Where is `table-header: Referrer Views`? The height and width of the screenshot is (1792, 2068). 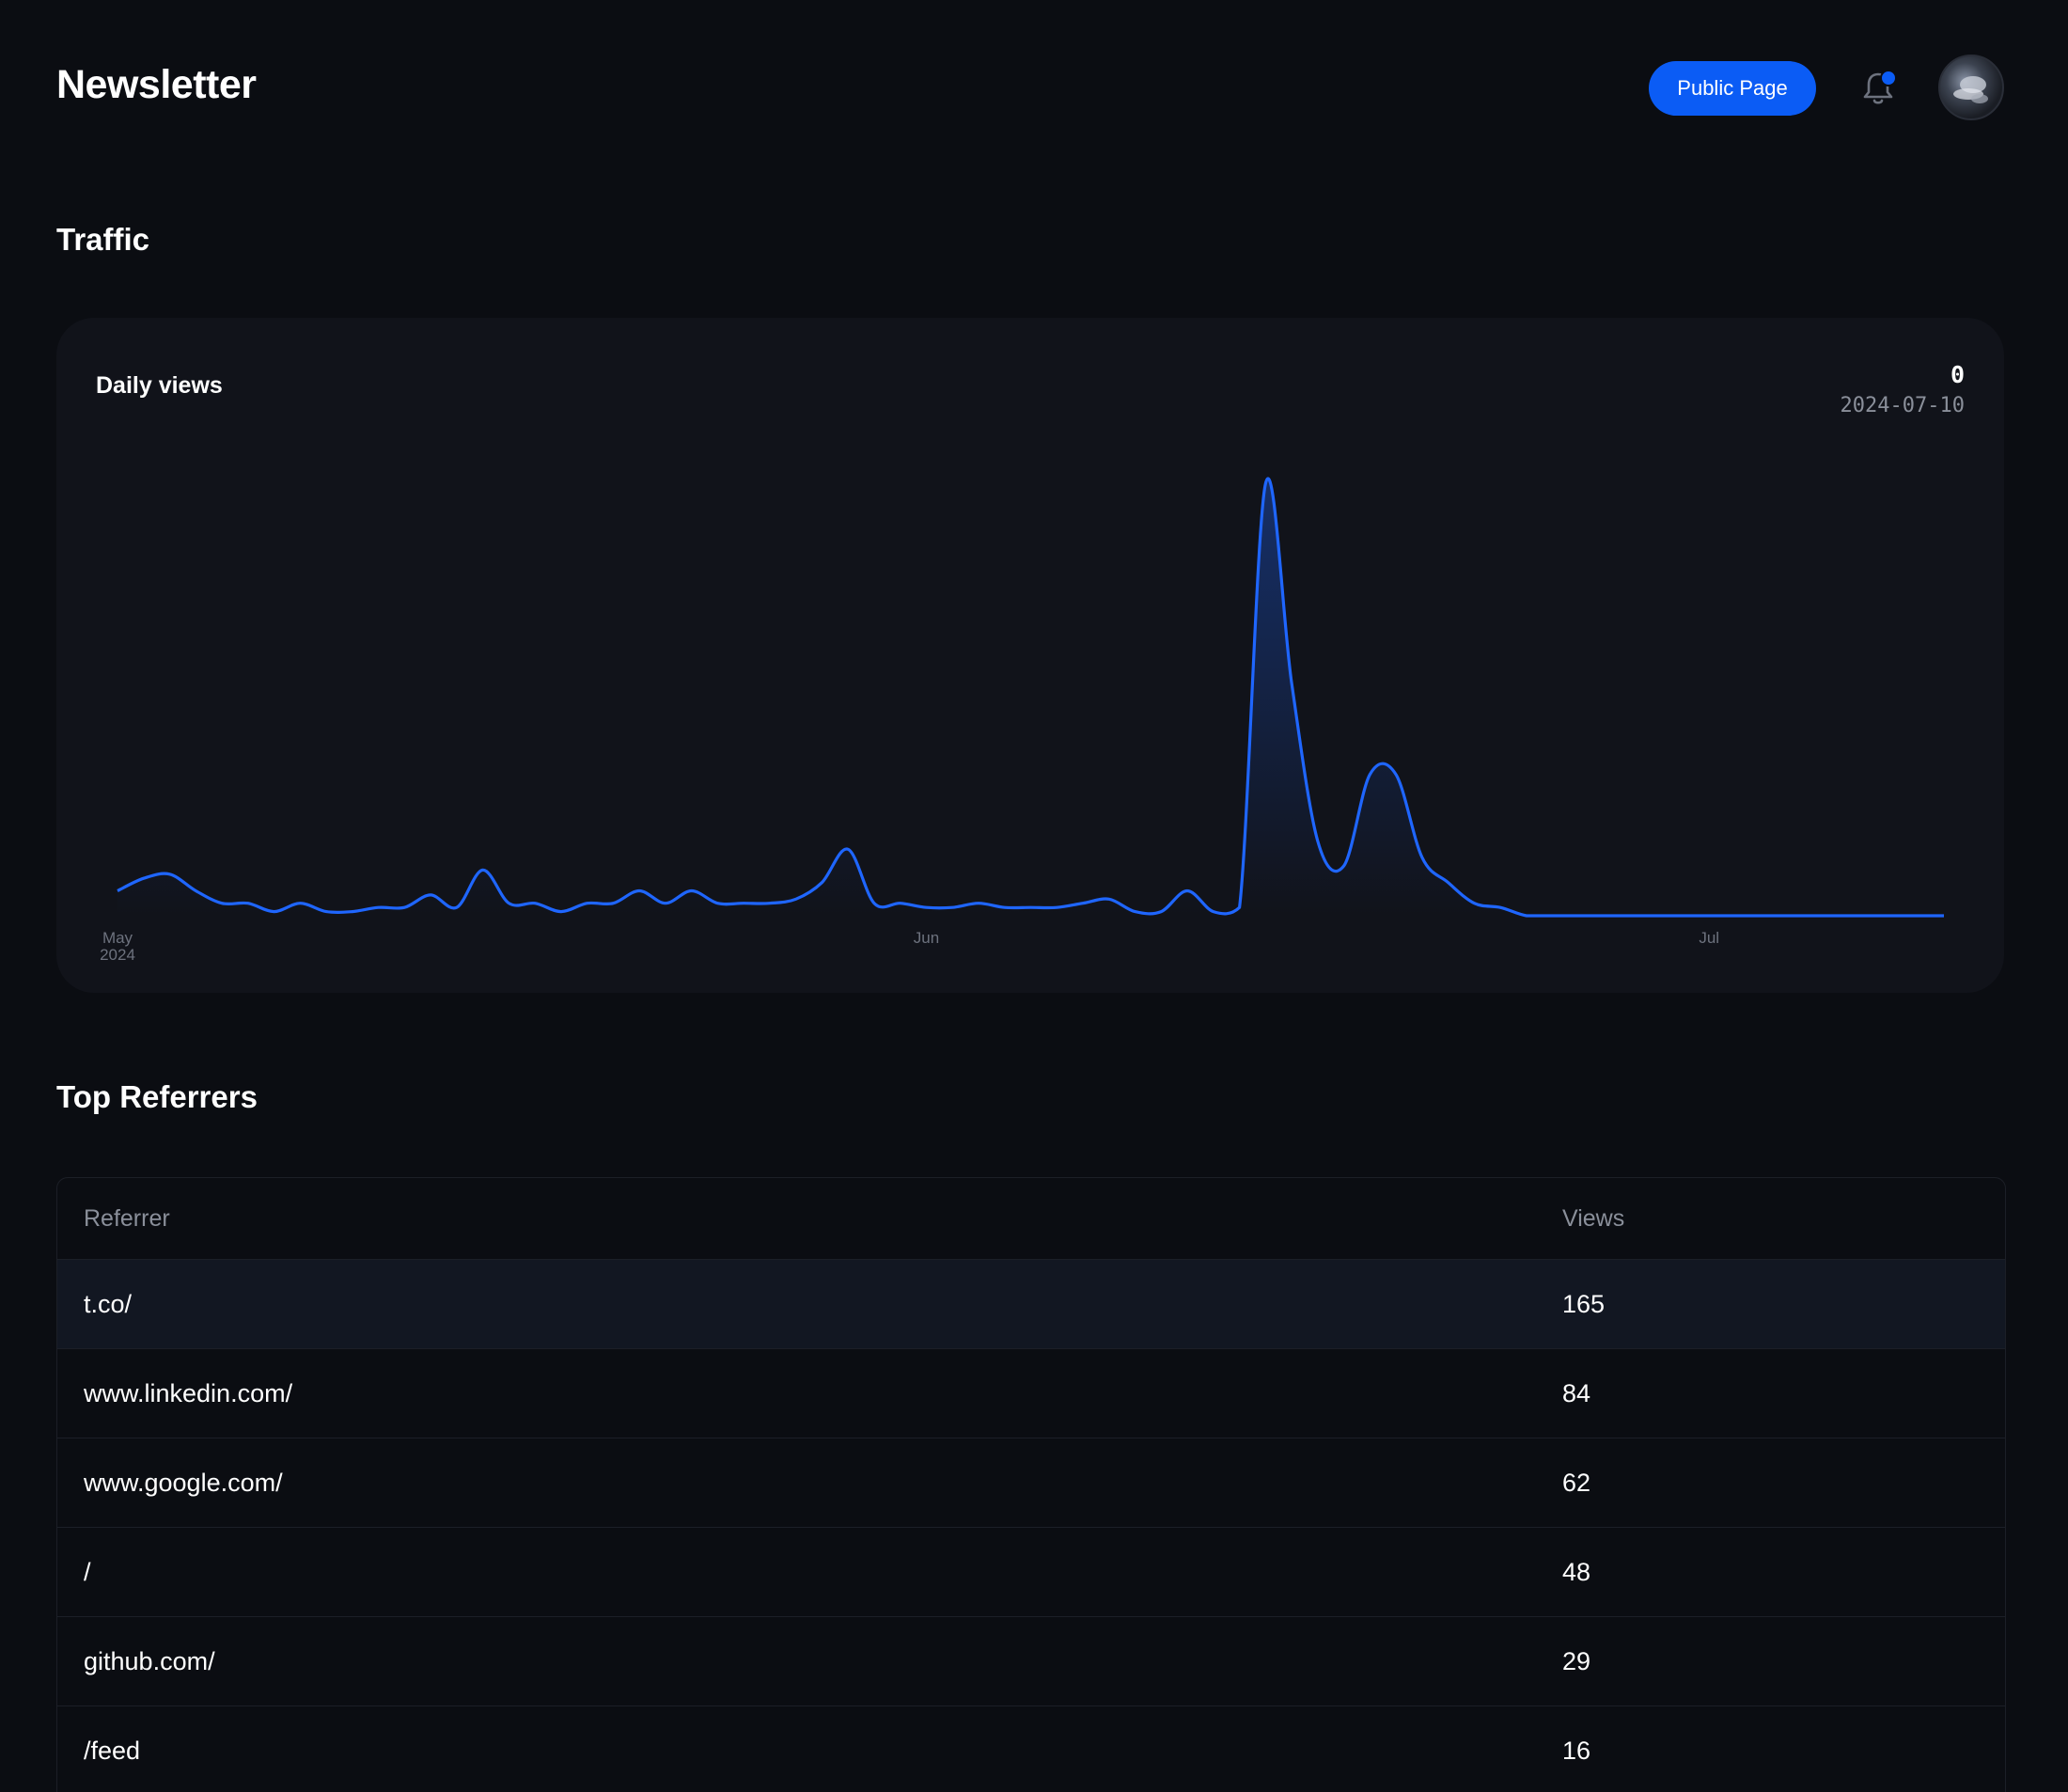
table-header: Referrer Views is located at coordinates (1031, 1219).